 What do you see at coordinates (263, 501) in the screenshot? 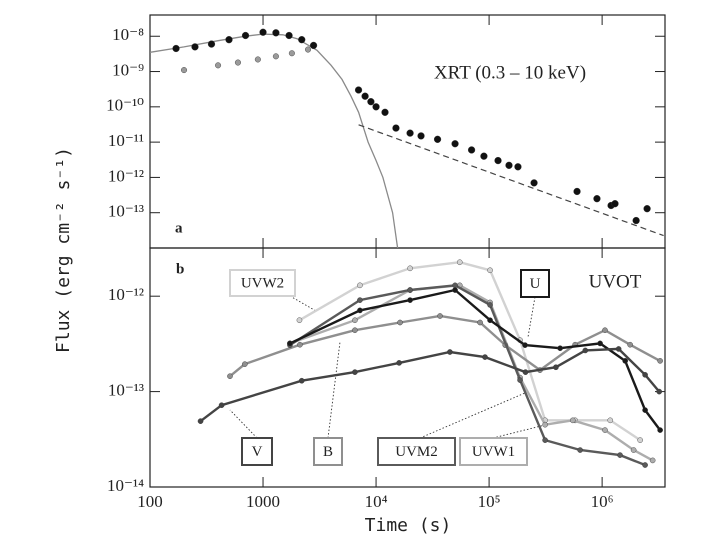
I see `x-tick-label: 1000` at bounding box center [263, 501].